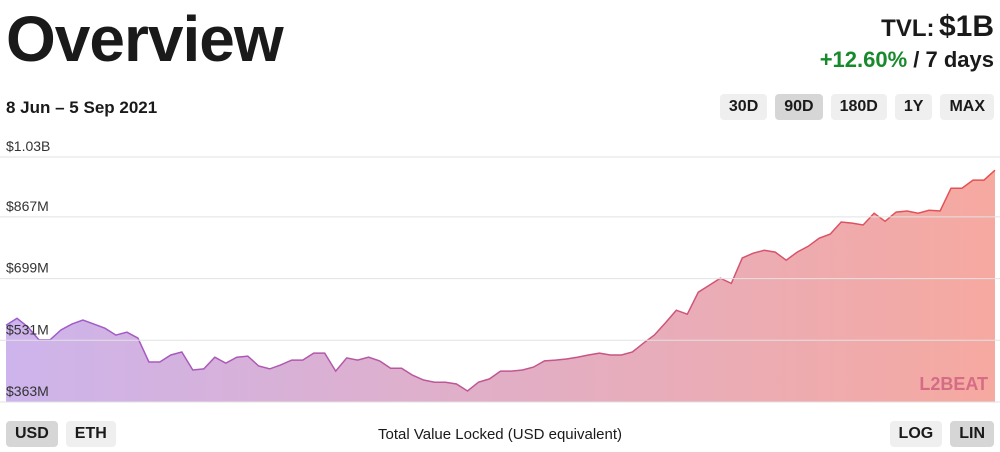 The height and width of the screenshot is (452, 1000). Describe the element at coordinates (953, 59) in the screenshot. I see `change-period: / 7 days` at that location.